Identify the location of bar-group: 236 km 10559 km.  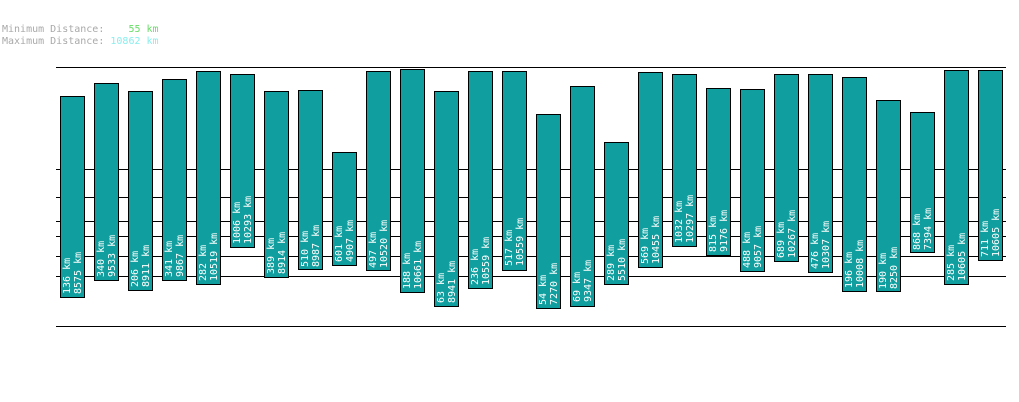
(480, 180).